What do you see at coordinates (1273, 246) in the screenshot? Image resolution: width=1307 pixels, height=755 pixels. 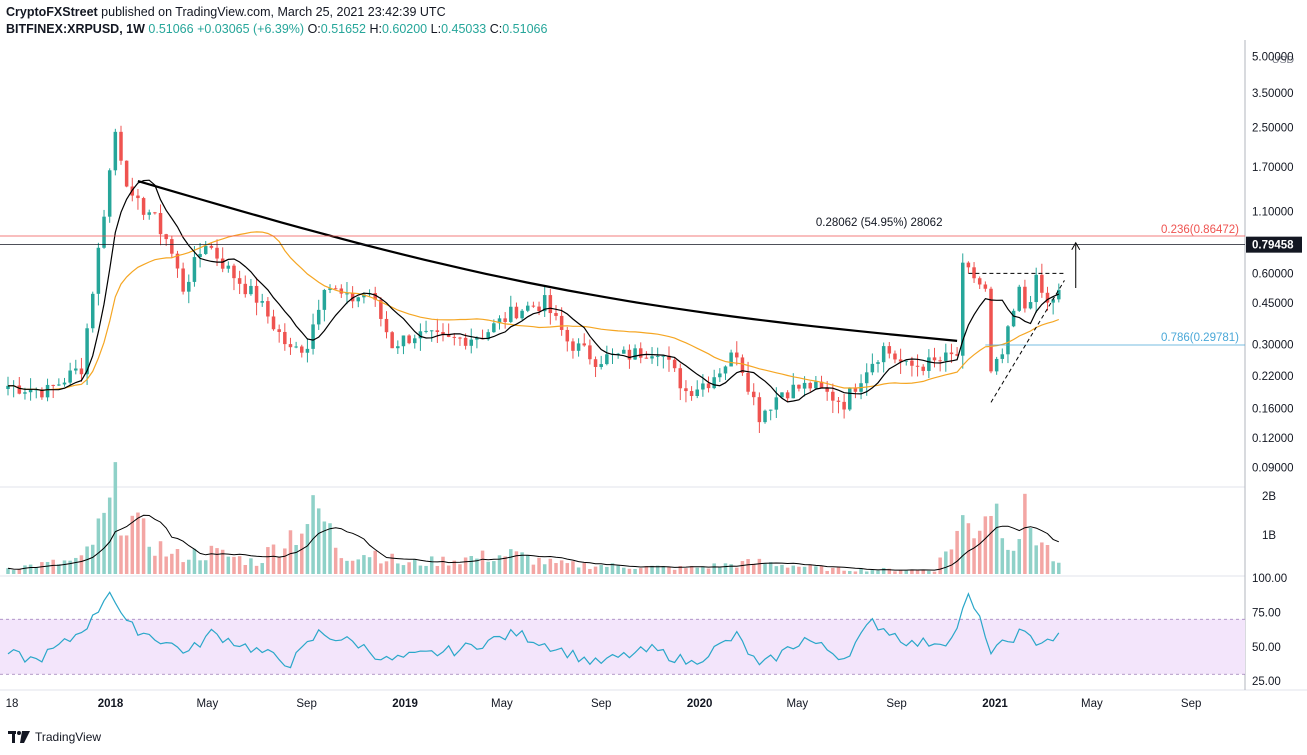 I see `current-price-tag-label: 0.79458` at bounding box center [1273, 246].